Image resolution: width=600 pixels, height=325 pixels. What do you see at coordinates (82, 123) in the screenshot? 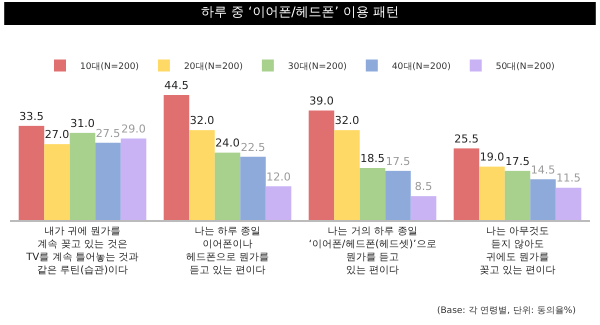
I see `data-label: 31.0` at bounding box center [82, 123].